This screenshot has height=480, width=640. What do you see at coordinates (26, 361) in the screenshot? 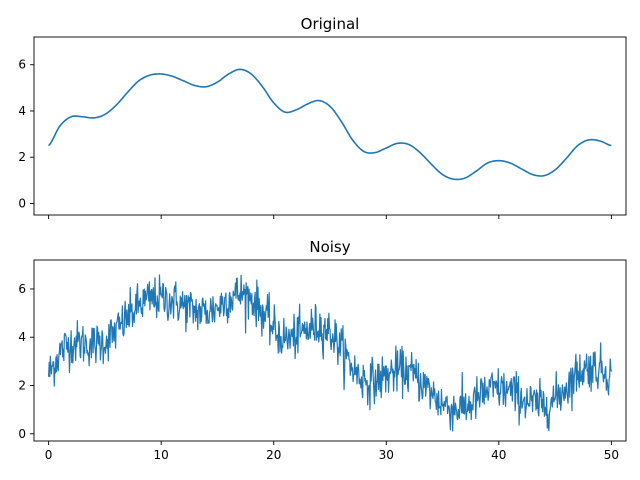
I see `y-ticks-noisy: 0 2 4 6` at bounding box center [26, 361].